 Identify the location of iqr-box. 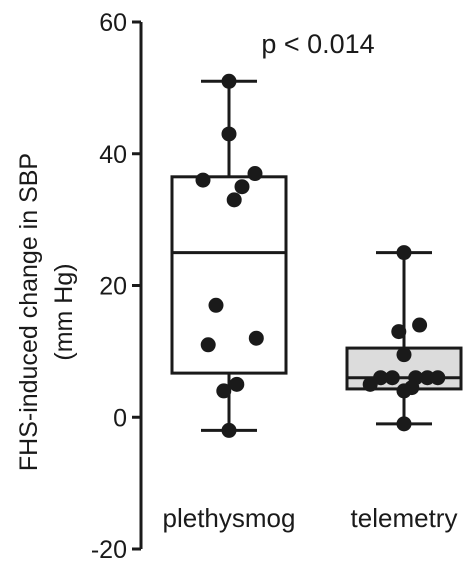
(229, 275).